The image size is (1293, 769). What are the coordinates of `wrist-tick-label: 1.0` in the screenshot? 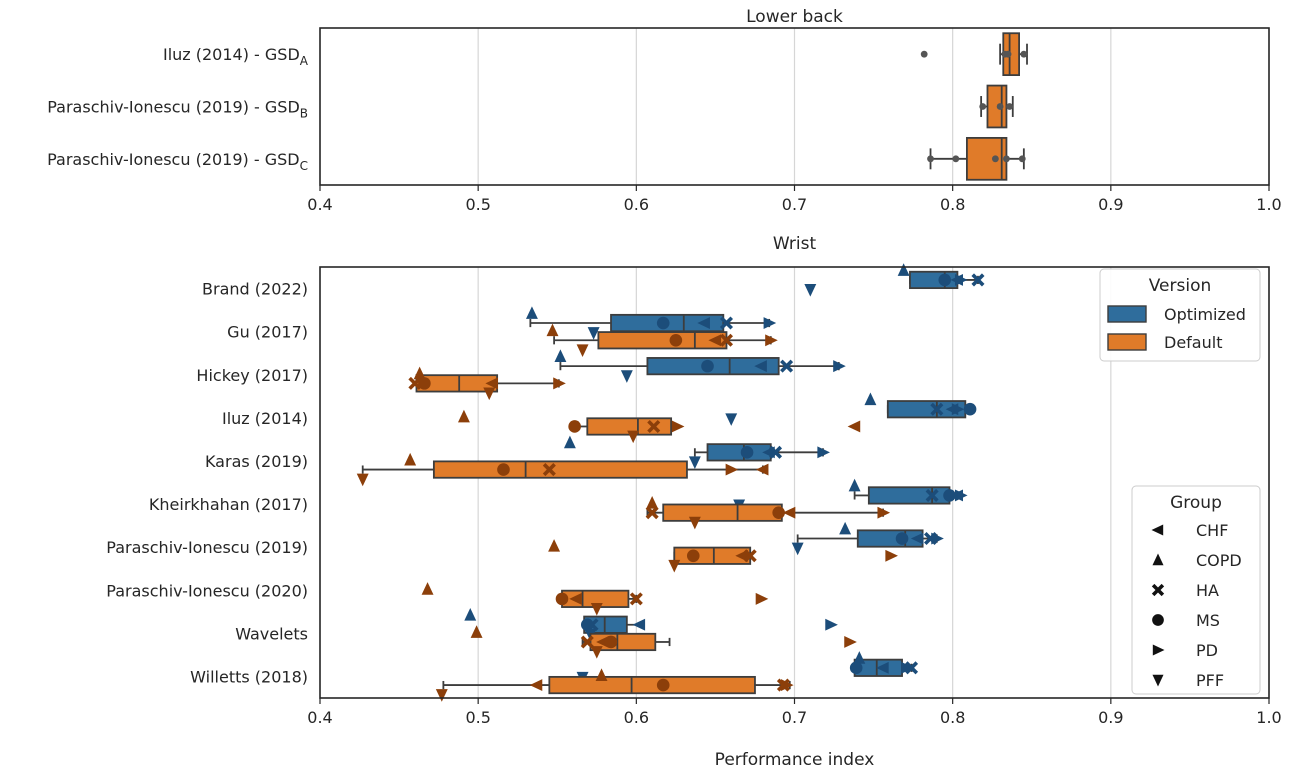 It's located at (1268, 717).